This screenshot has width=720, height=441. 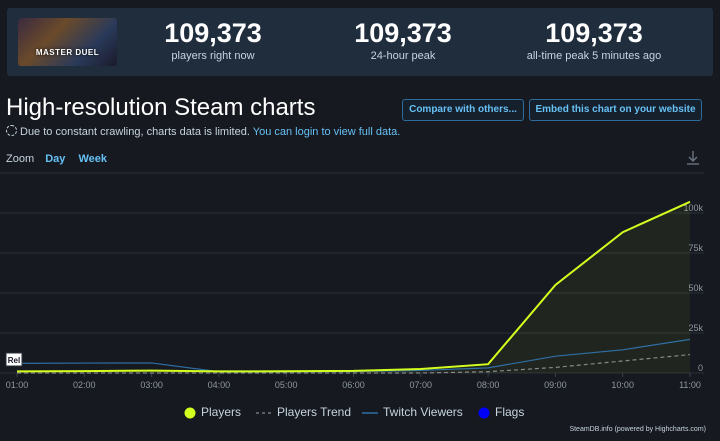 What do you see at coordinates (213, 56) in the screenshot?
I see `stat-label: players right now` at bounding box center [213, 56].